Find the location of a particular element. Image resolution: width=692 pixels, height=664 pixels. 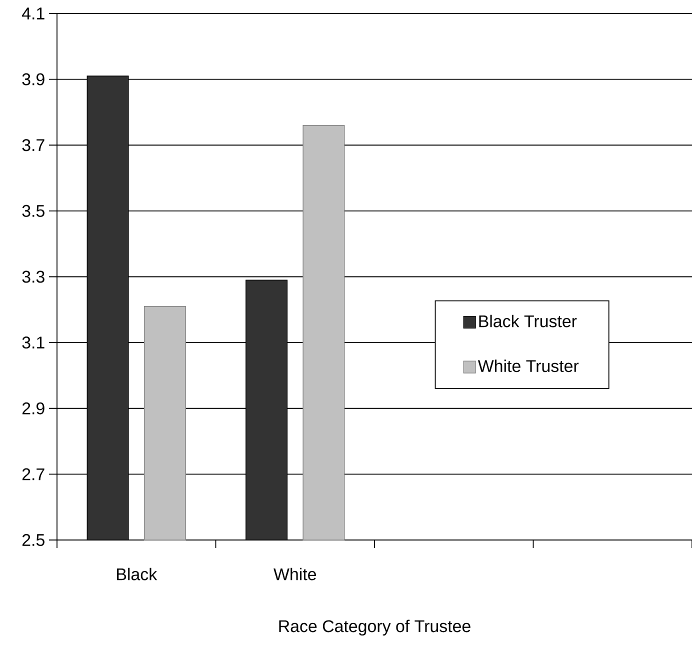

y-tick-label: 3.9 is located at coordinates (33, 79).